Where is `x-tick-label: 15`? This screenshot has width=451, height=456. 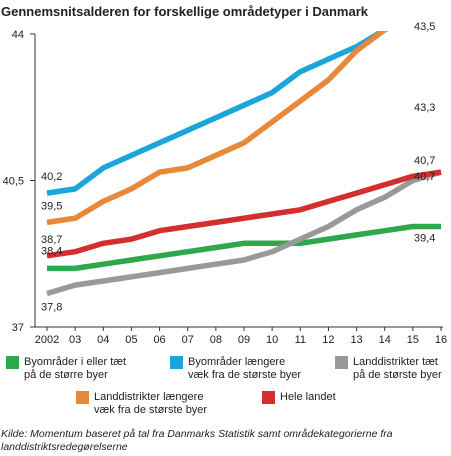
x-tick-label: 15 is located at coordinates (413, 340).